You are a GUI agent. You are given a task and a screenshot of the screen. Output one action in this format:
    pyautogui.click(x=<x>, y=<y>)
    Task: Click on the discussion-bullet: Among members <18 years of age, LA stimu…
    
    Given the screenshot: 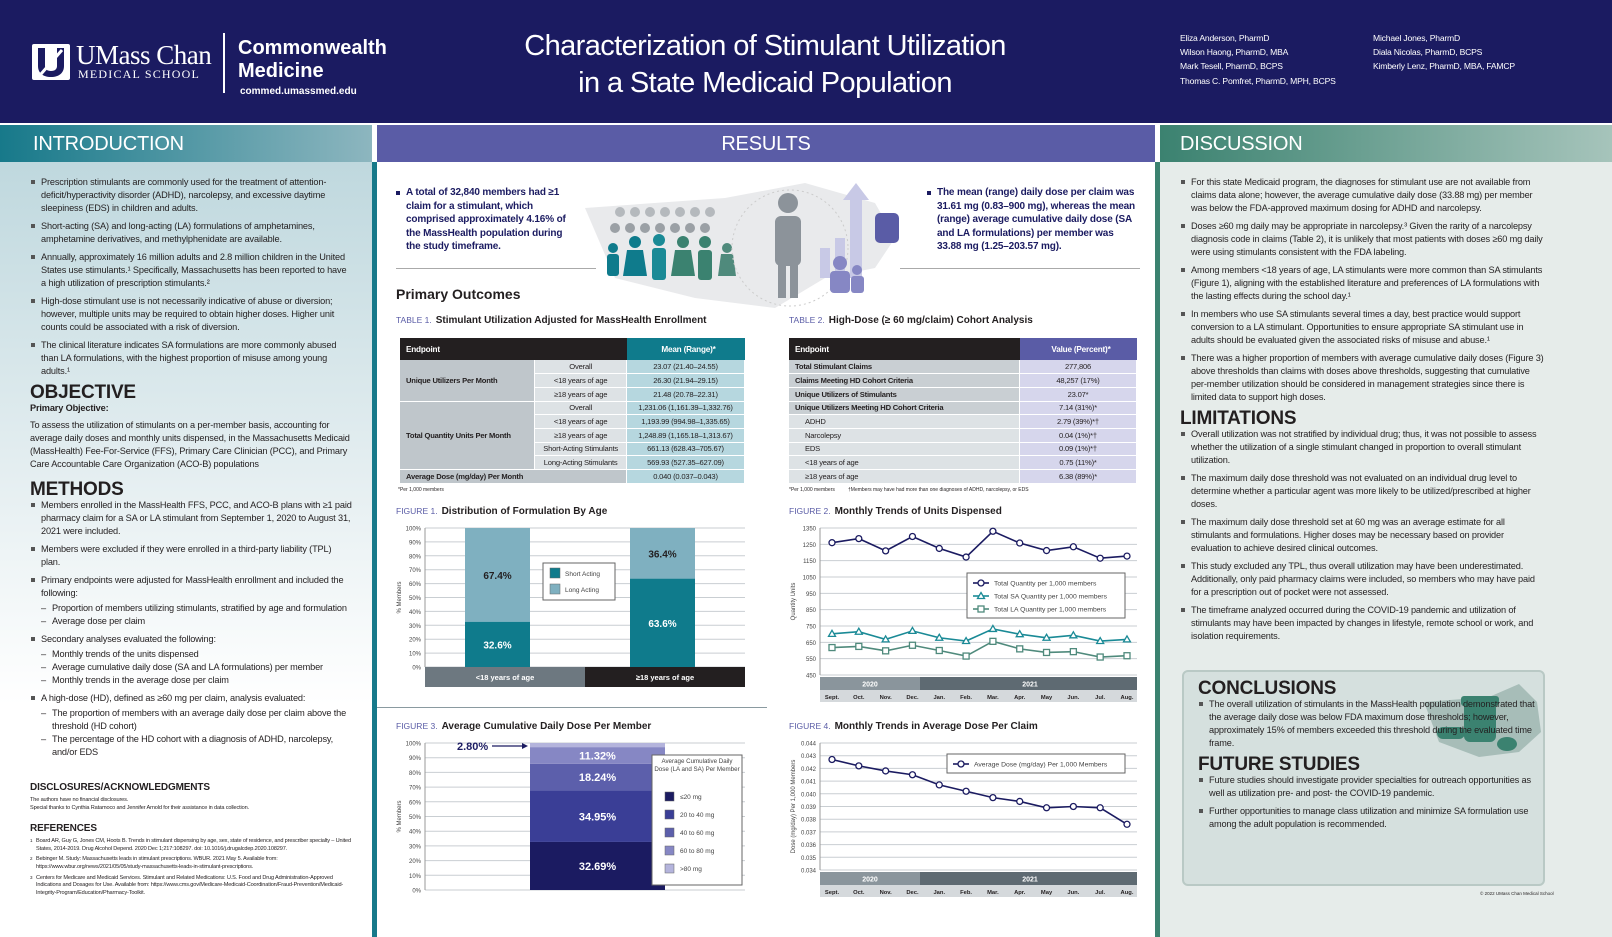 What is the action you would take?
    pyautogui.click(x=1362, y=283)
    